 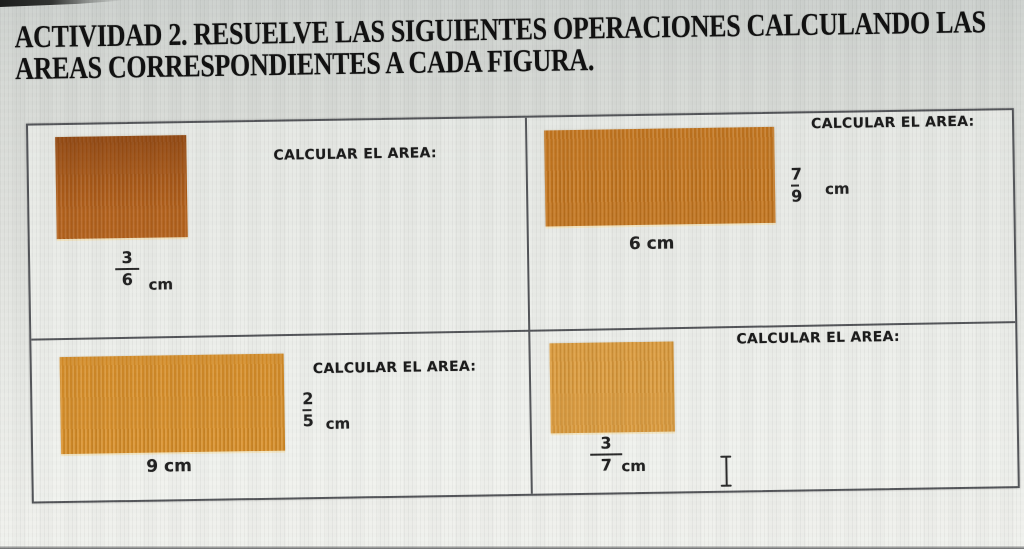 What do you see at coordinates (606, 454) in the screenshot?
I see `fraction-width-label: 3 7` at bounding box center [606, 454].